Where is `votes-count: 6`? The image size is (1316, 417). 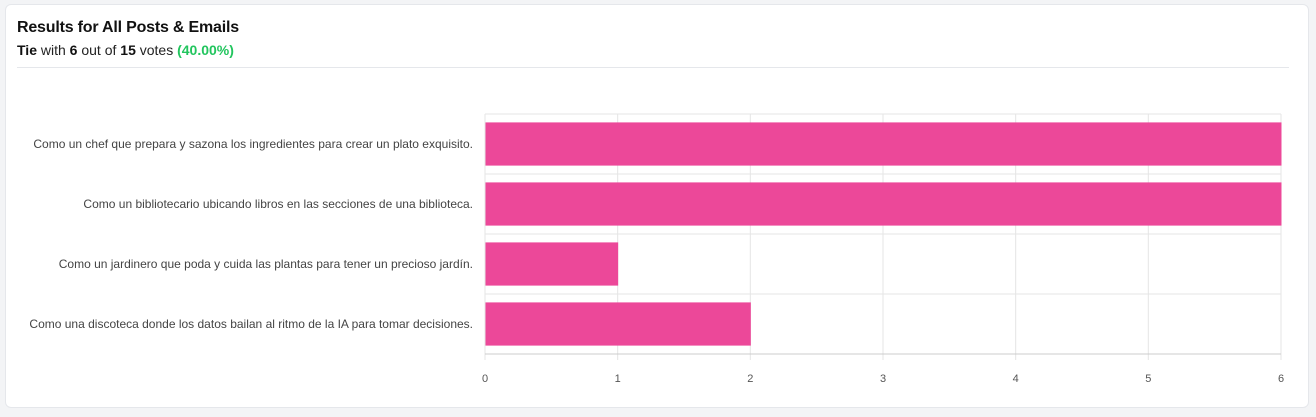
votes-count: 6 is located at coordinates (73, 50).